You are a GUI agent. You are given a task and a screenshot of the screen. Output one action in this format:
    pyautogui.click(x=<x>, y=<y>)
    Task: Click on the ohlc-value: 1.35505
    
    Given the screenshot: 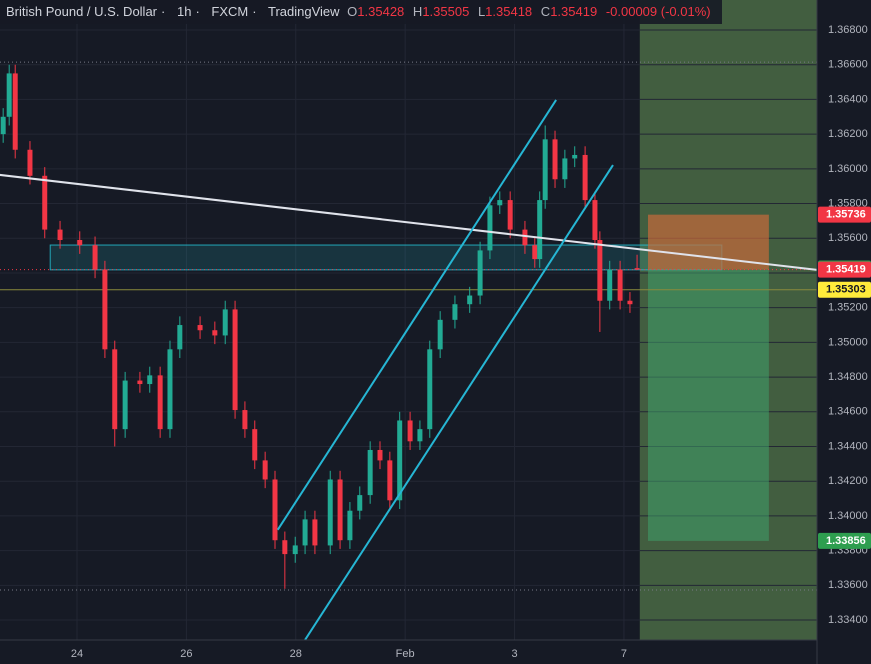 What is the action you would take?
    pyautogui.click(x=446, y=11)
    